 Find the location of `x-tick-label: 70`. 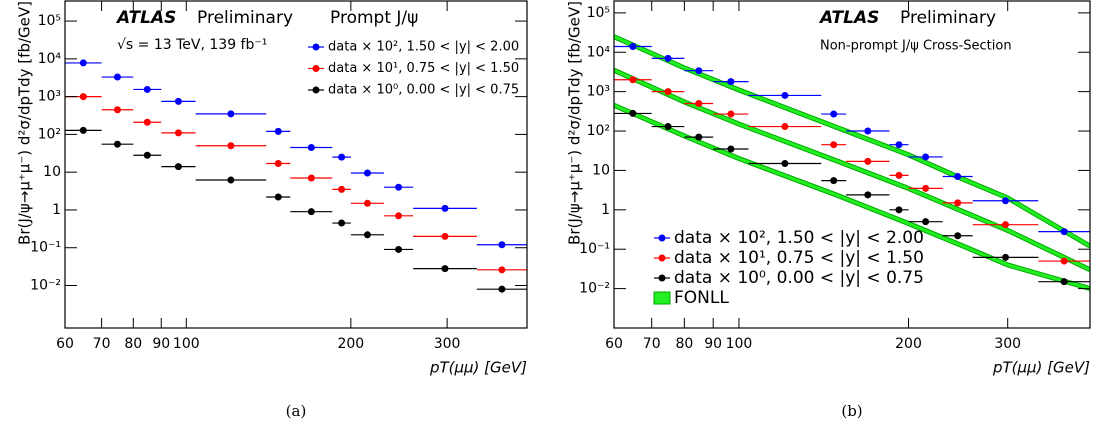

x-tick-label: 70 is located at coordinates (652, 344).